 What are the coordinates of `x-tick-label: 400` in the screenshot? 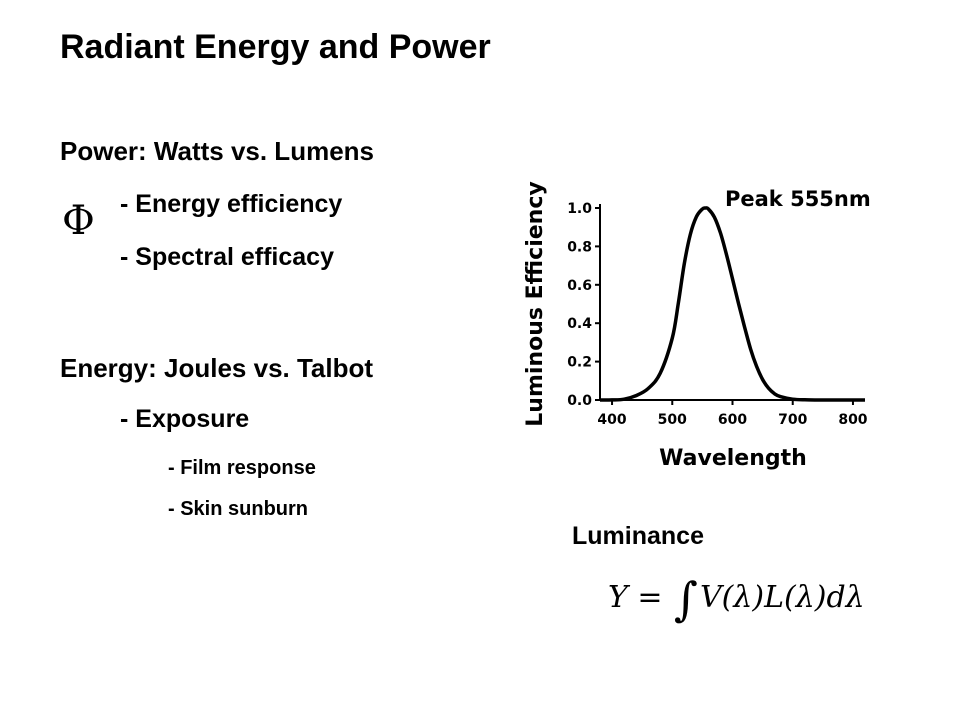 It's located at (611, 420).